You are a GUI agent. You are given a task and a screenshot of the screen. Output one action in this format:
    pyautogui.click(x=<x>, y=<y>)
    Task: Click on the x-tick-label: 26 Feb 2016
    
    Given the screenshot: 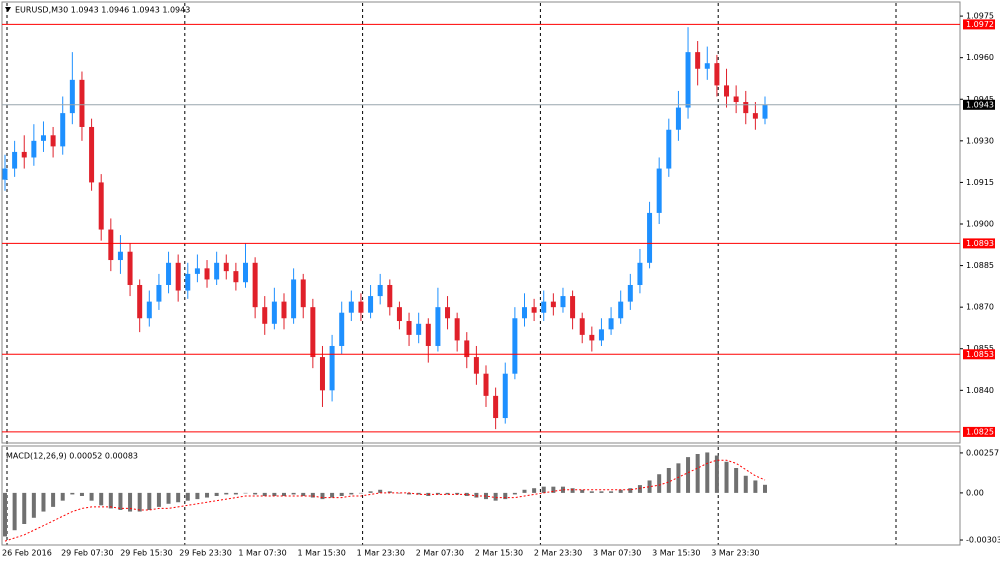 What is the action you would take?
    pyautogui.click(x=27, y=553)
    